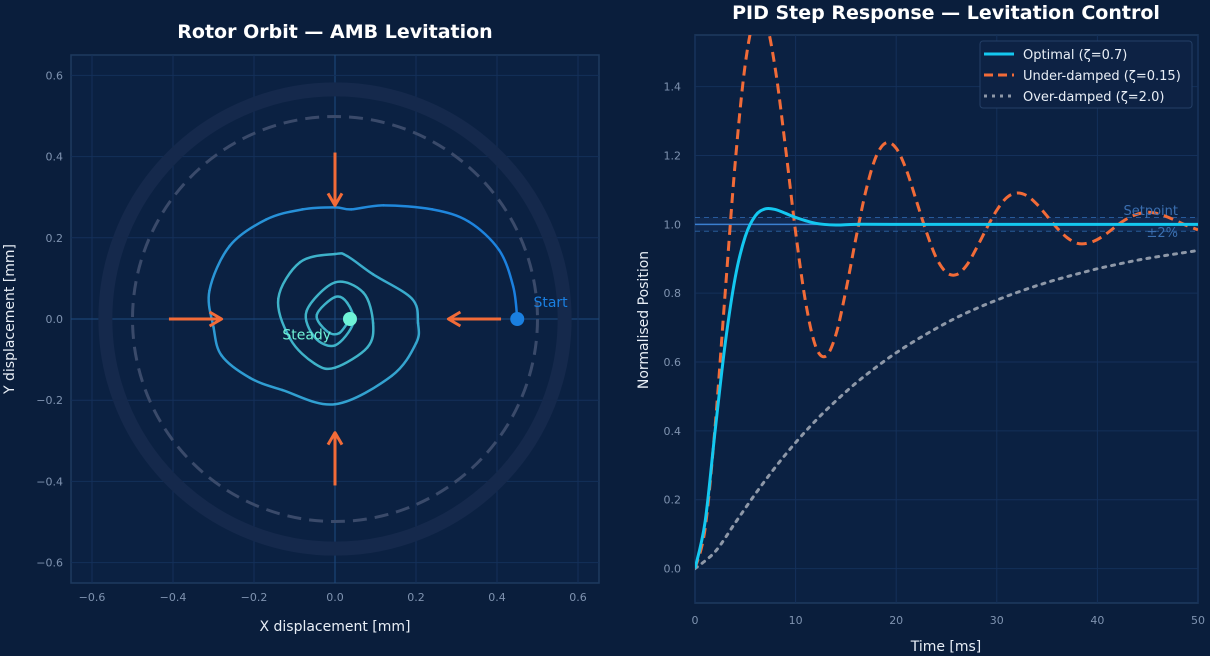  What do you see at coordinates (1102, 76) in the screenshot?
I see `legend-underdamped: Under-damped (ζ=0.15)` at bounding box center [1102, 76].